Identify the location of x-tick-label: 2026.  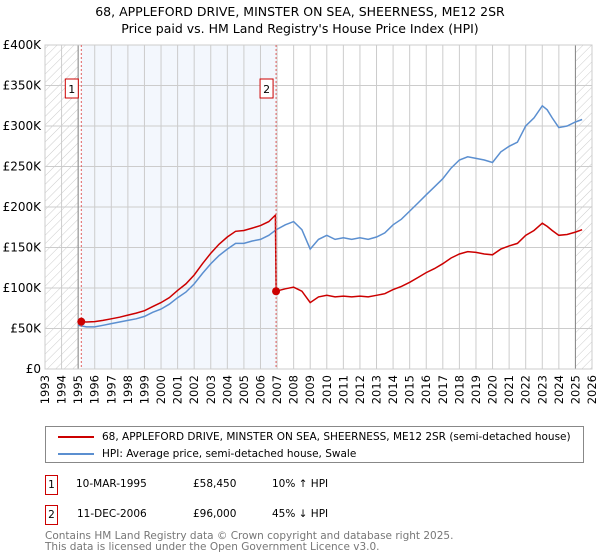
(592, 389).